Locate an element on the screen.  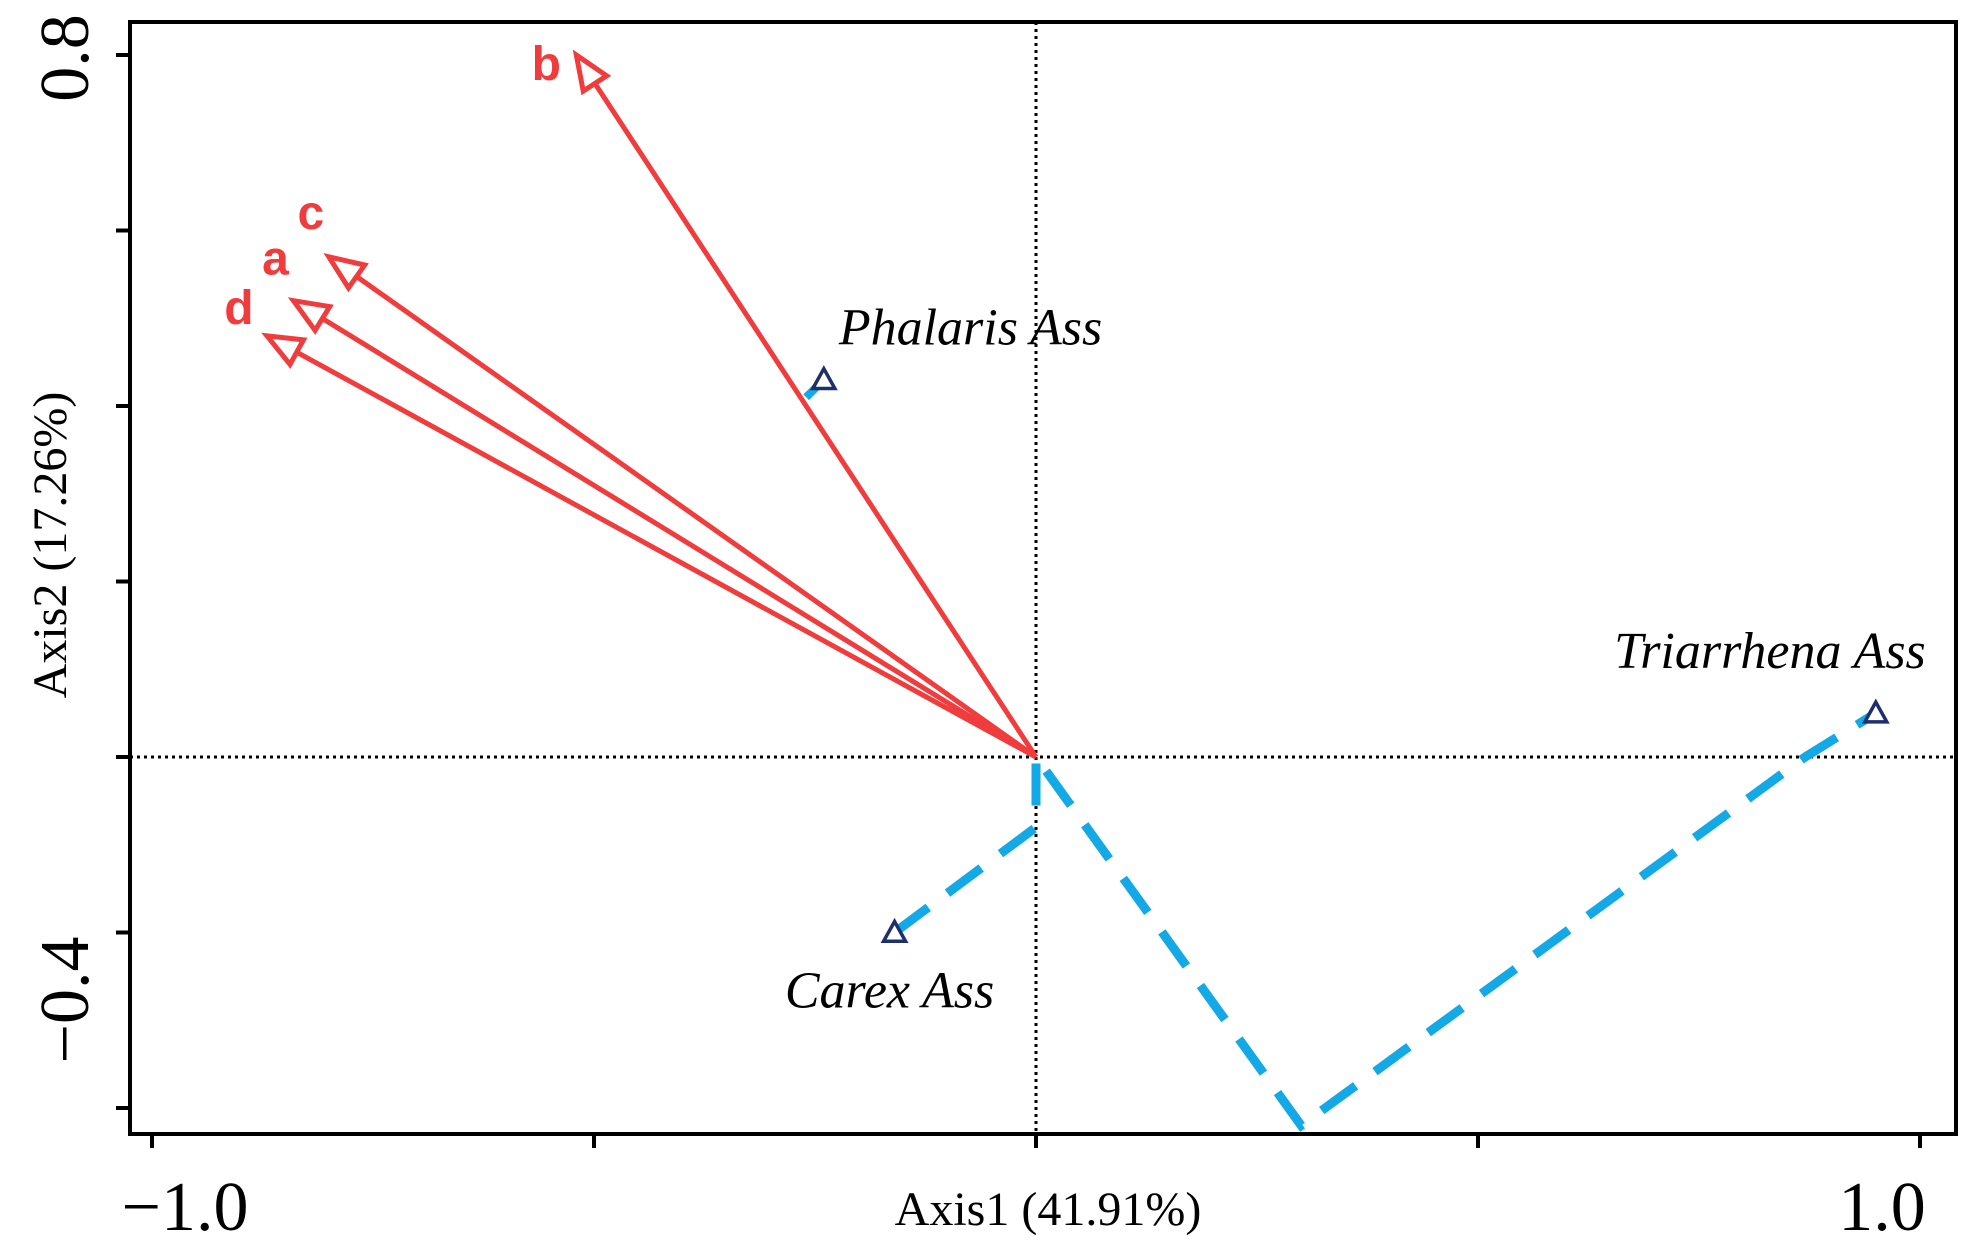
arrow-c-label: c is located at coordinates (310, 213).